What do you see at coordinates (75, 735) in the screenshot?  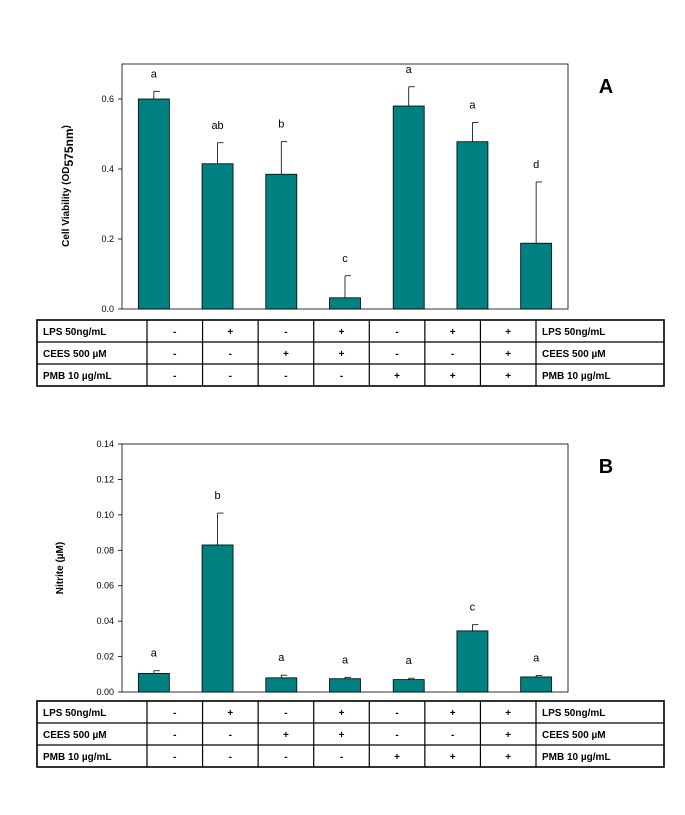 I see `panel-b-table-row-label: CEES 500 µM` at bounding box center [75, 735].